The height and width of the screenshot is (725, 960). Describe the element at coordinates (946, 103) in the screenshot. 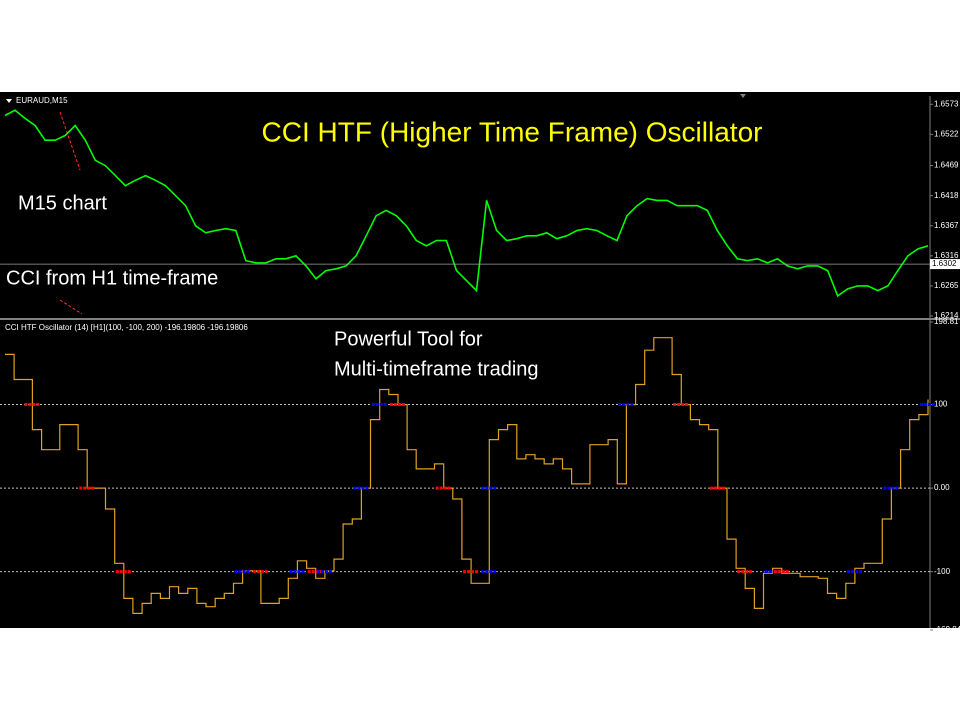

I see `y-tick-label: 1.6573` at that location.